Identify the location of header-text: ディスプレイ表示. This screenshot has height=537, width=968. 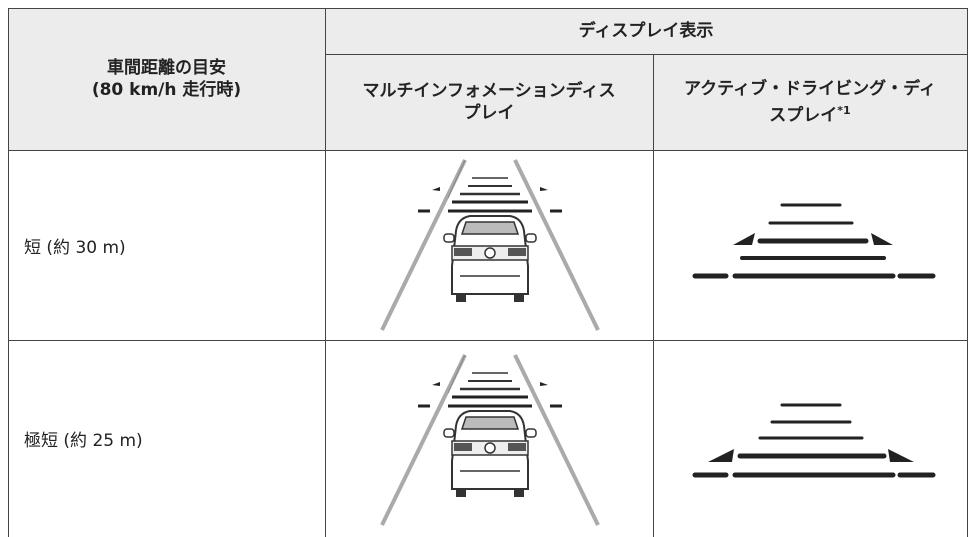
(646, 31).